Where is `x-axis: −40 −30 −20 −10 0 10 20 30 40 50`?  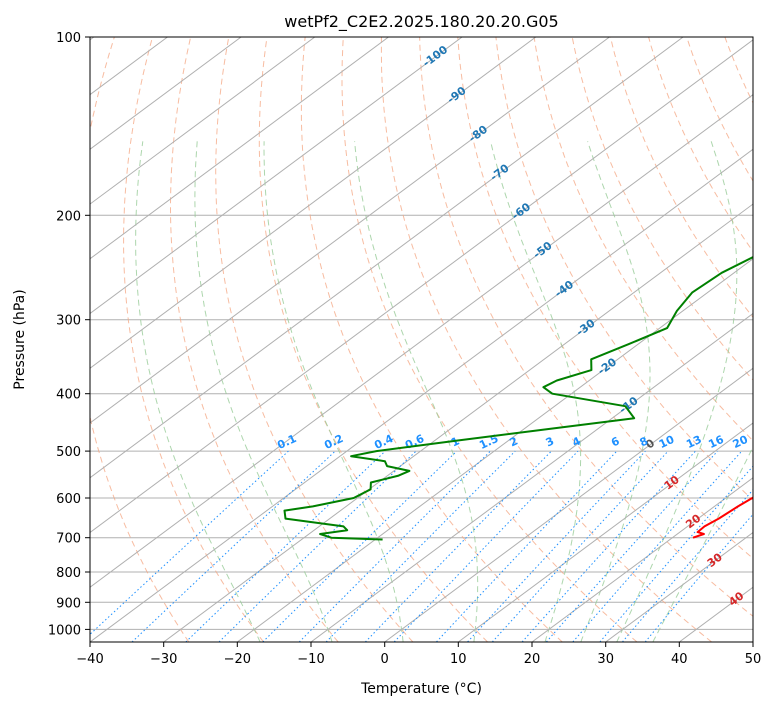 x-axis: −40 −30 −20 −10 0 10 20 30 40 50 is located at coordinates (418, 654).